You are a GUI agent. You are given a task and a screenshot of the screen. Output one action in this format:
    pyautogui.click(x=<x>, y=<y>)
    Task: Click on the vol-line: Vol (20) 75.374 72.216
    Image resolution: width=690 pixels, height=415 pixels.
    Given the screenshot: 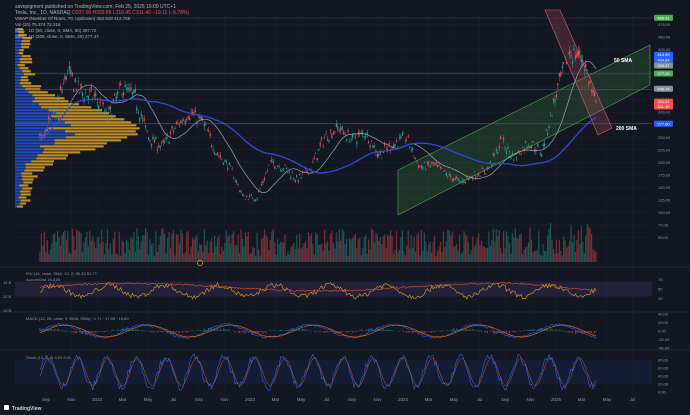 What is the action you would take?
    pyautogui.click(x=38, y=24)
    